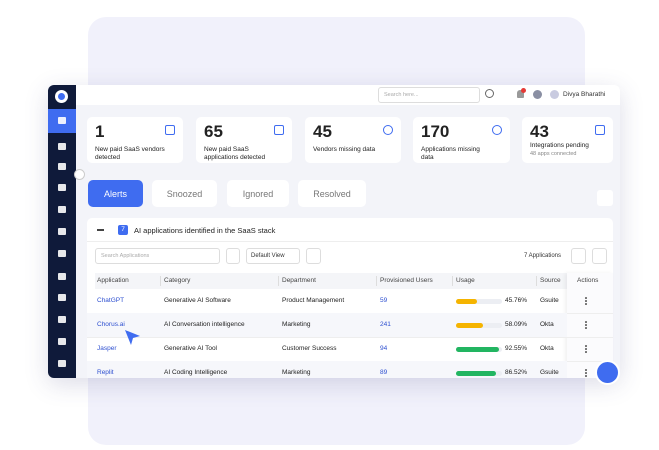 The width and height of the screenshot is (659, 450). What do you see at coordinates (197, 300) in the screenshot?
I see `category: Generative AI Software` at bounding box center [197, 300].